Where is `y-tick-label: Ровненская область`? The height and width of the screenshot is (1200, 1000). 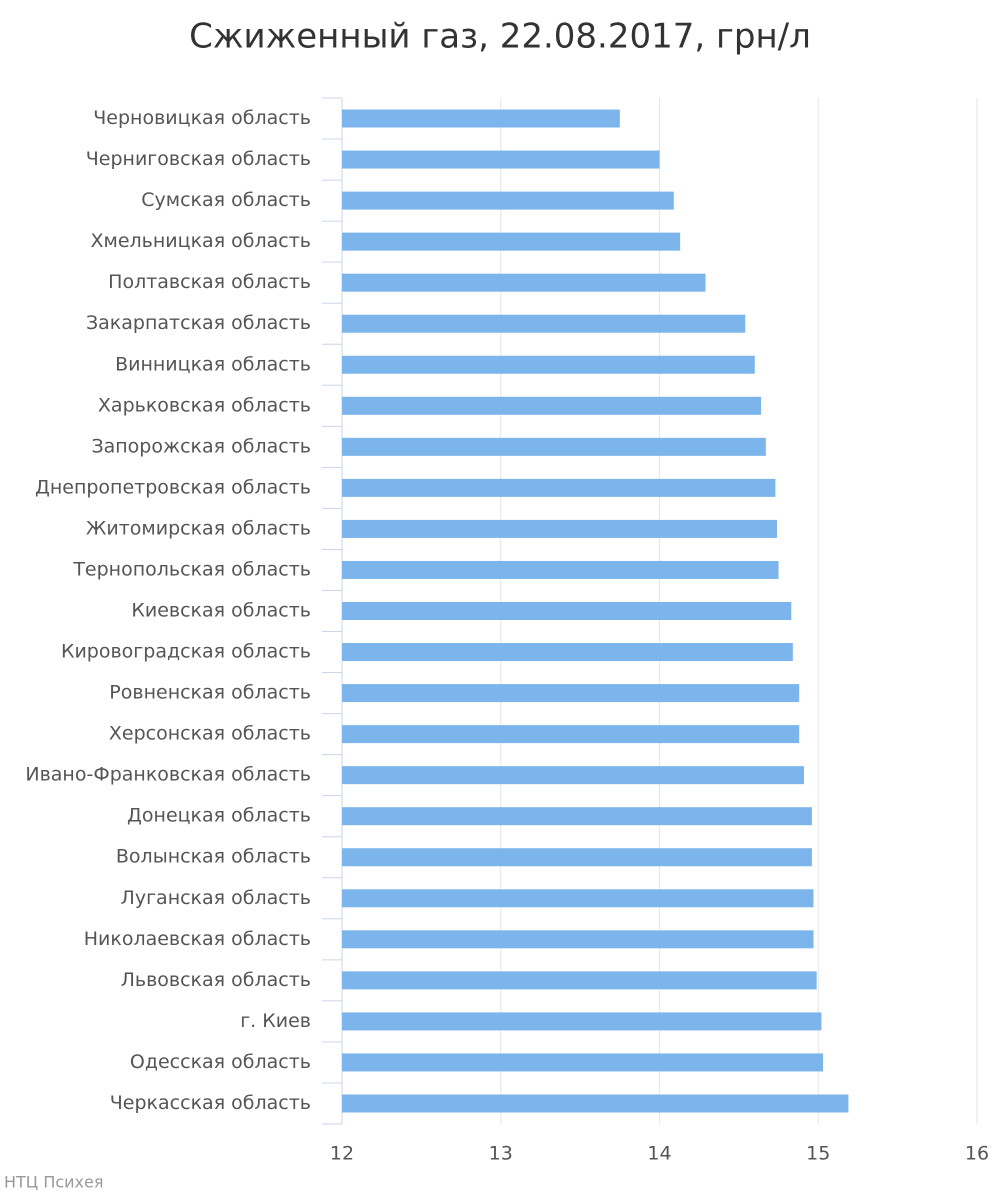
y-tick-label: Ровненская область is located at coordinates (210, 693).